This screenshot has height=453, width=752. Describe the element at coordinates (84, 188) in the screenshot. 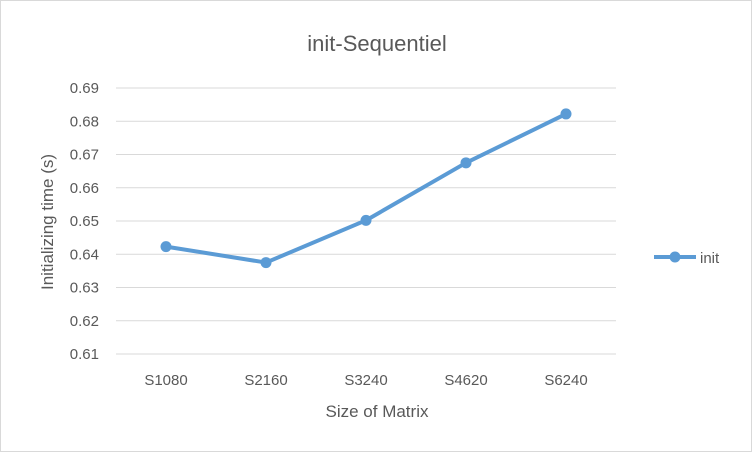

I see `y-tick-label: 0.66` at that location.